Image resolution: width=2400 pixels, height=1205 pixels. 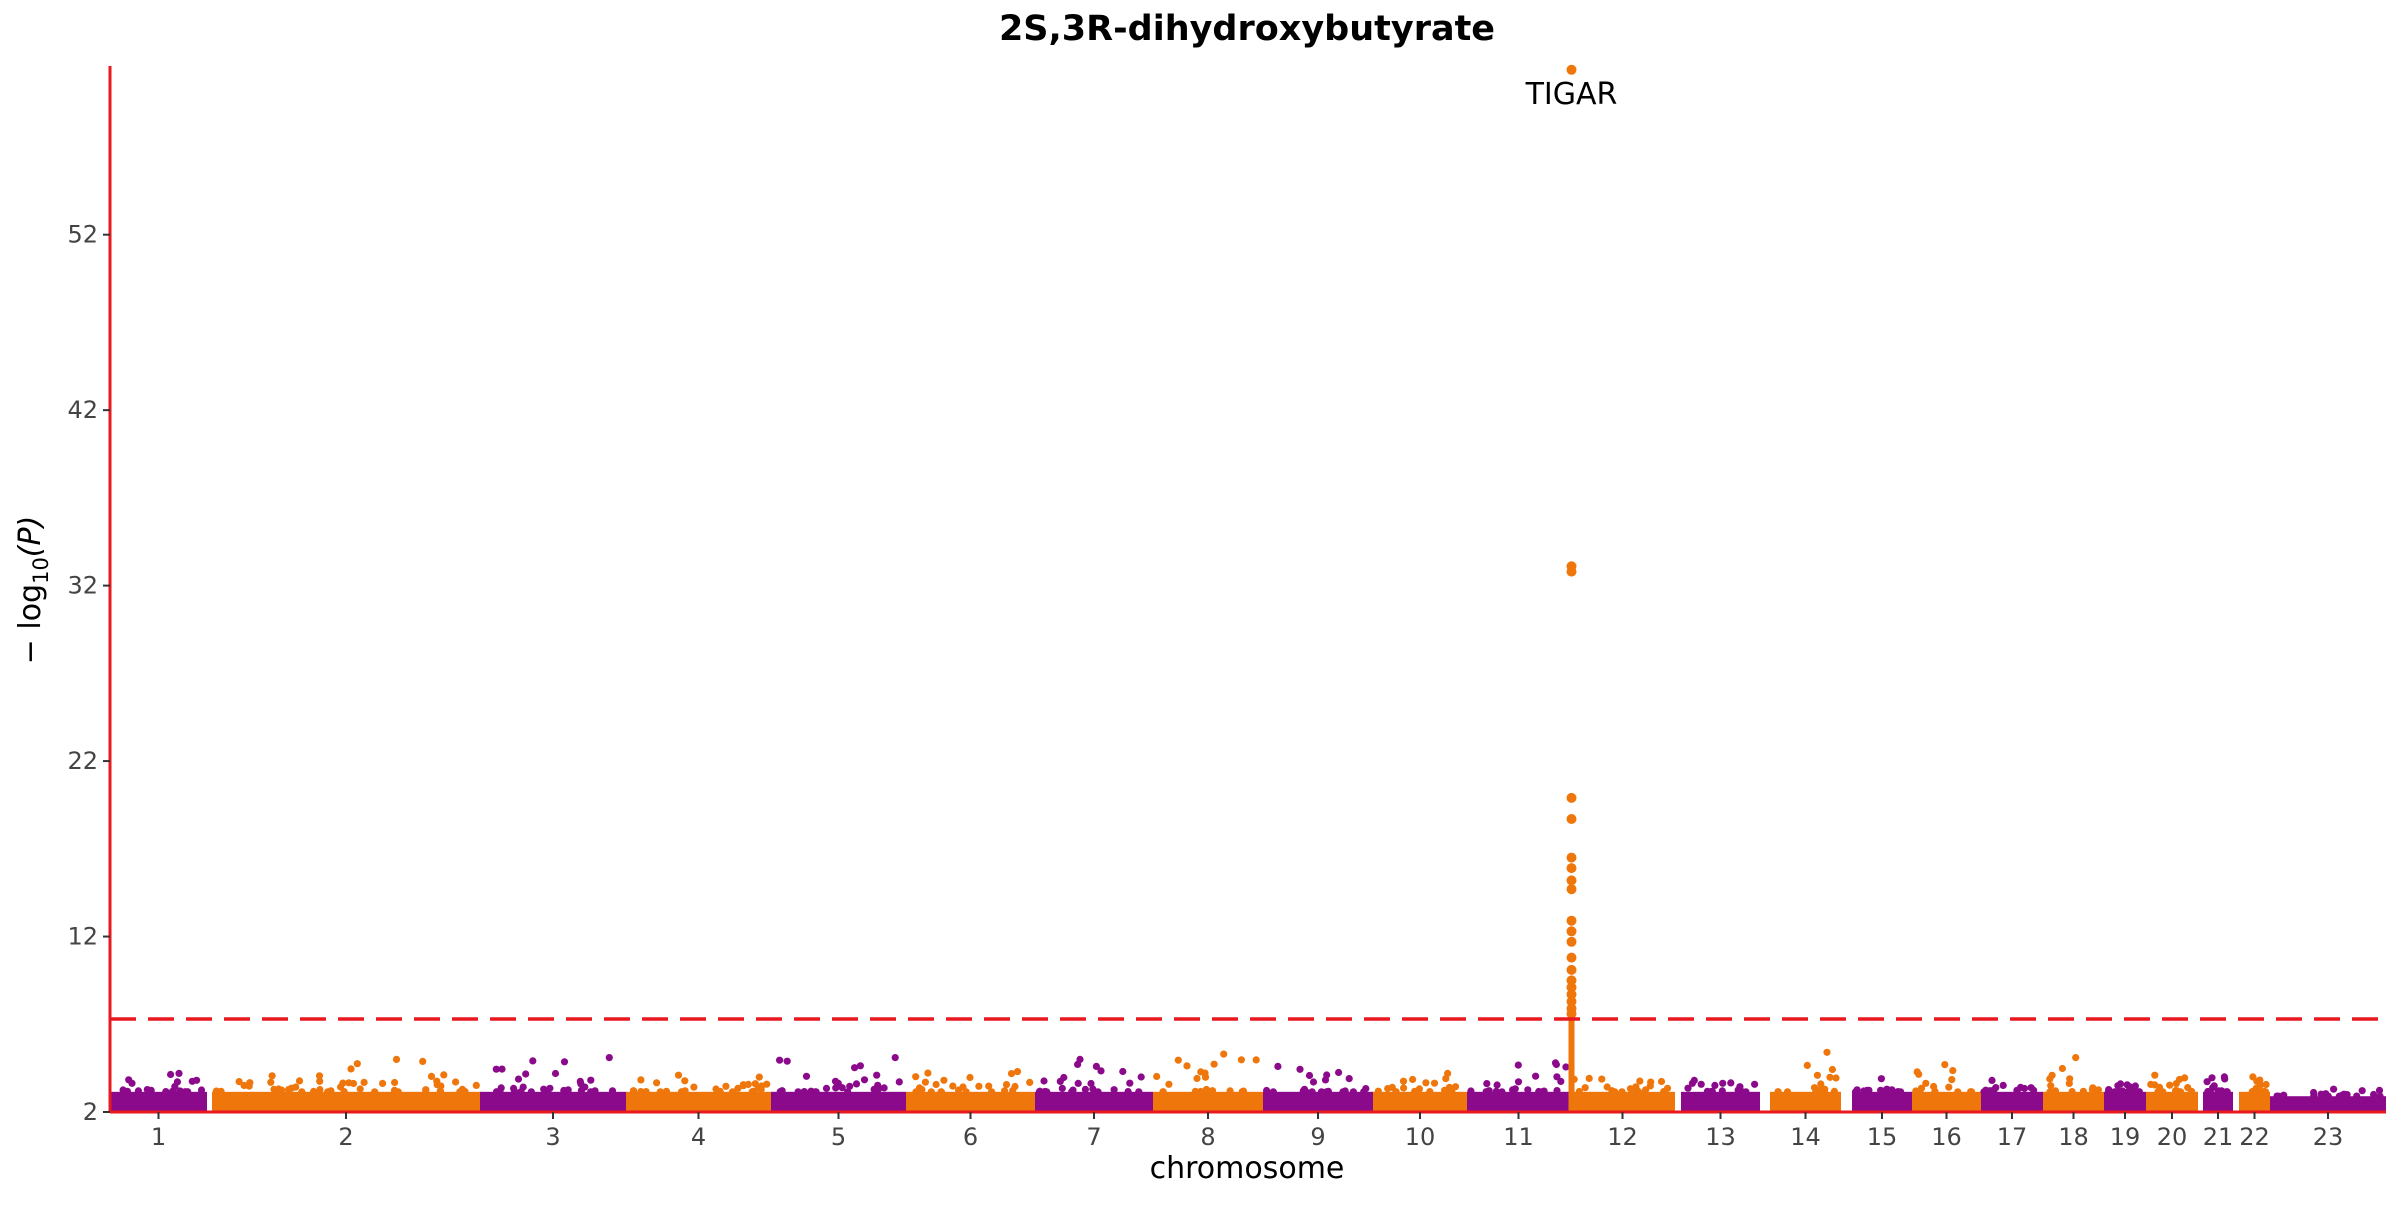 I want to click on chromosome-7-band, so click(x=1094, y=1101).